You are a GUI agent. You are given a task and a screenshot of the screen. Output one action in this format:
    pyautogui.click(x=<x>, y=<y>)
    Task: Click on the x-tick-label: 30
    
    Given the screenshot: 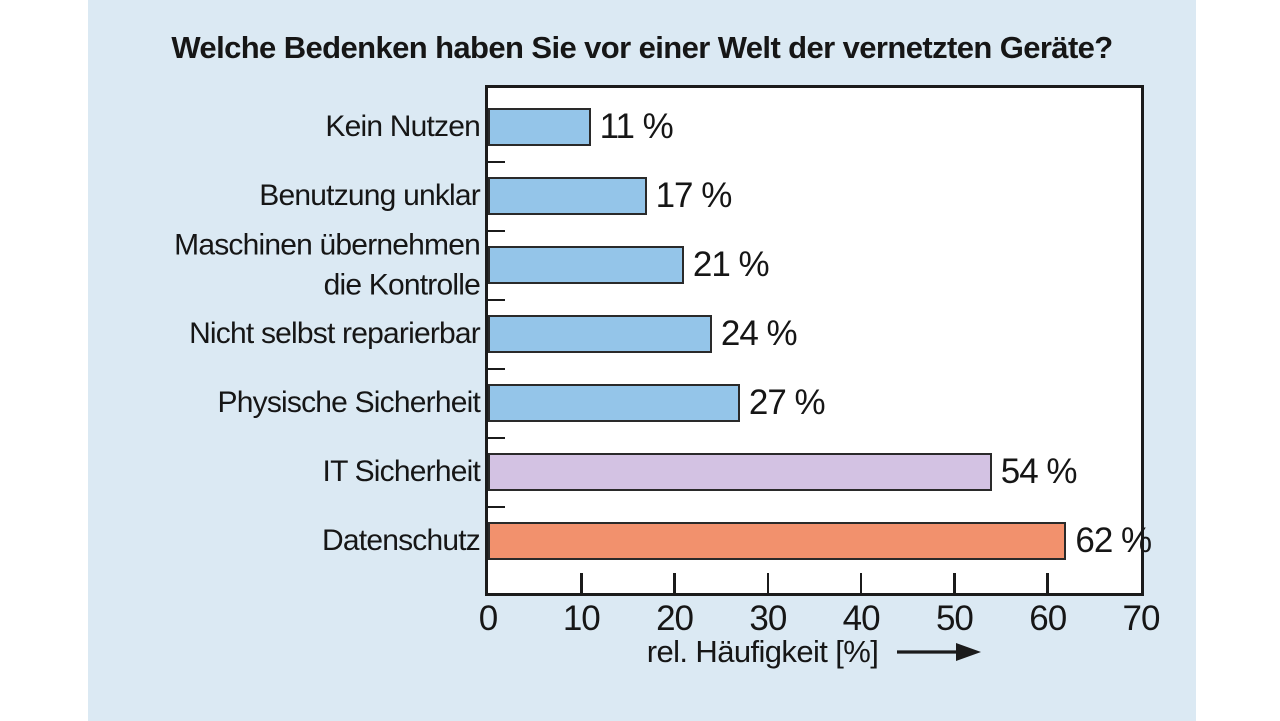 What is the action you would take?
    pyautogui.click(x=768, y=618)
    